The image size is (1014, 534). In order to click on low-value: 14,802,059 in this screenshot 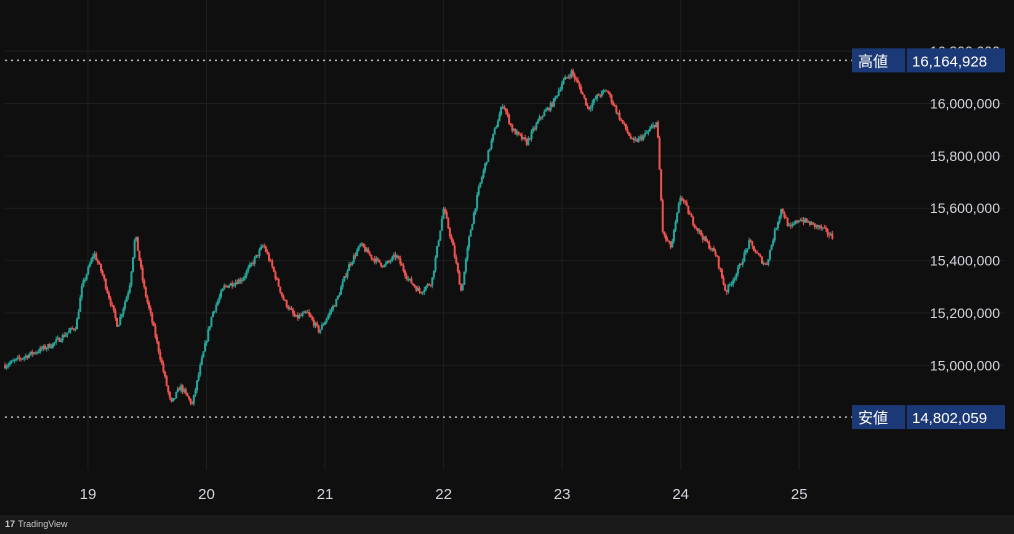, I will do `click(949, 418)`.